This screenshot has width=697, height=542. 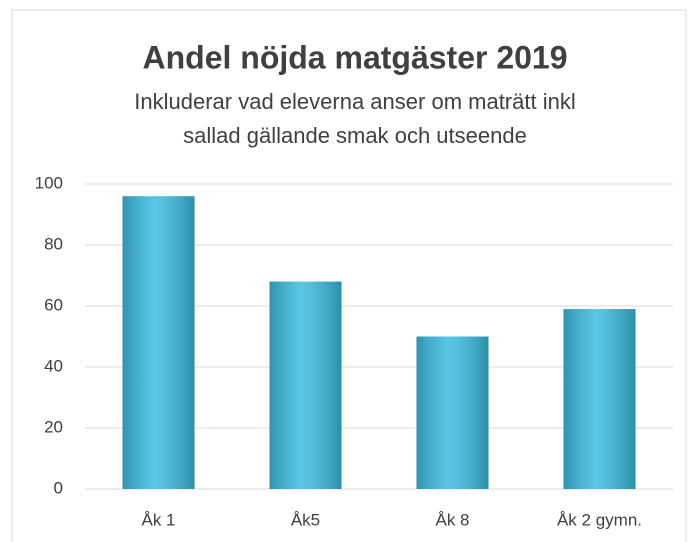 What do you see at coordinates (53, 243) in the screenshot?
I see `y-tick-label: 80` at bounding box center [53, 243].